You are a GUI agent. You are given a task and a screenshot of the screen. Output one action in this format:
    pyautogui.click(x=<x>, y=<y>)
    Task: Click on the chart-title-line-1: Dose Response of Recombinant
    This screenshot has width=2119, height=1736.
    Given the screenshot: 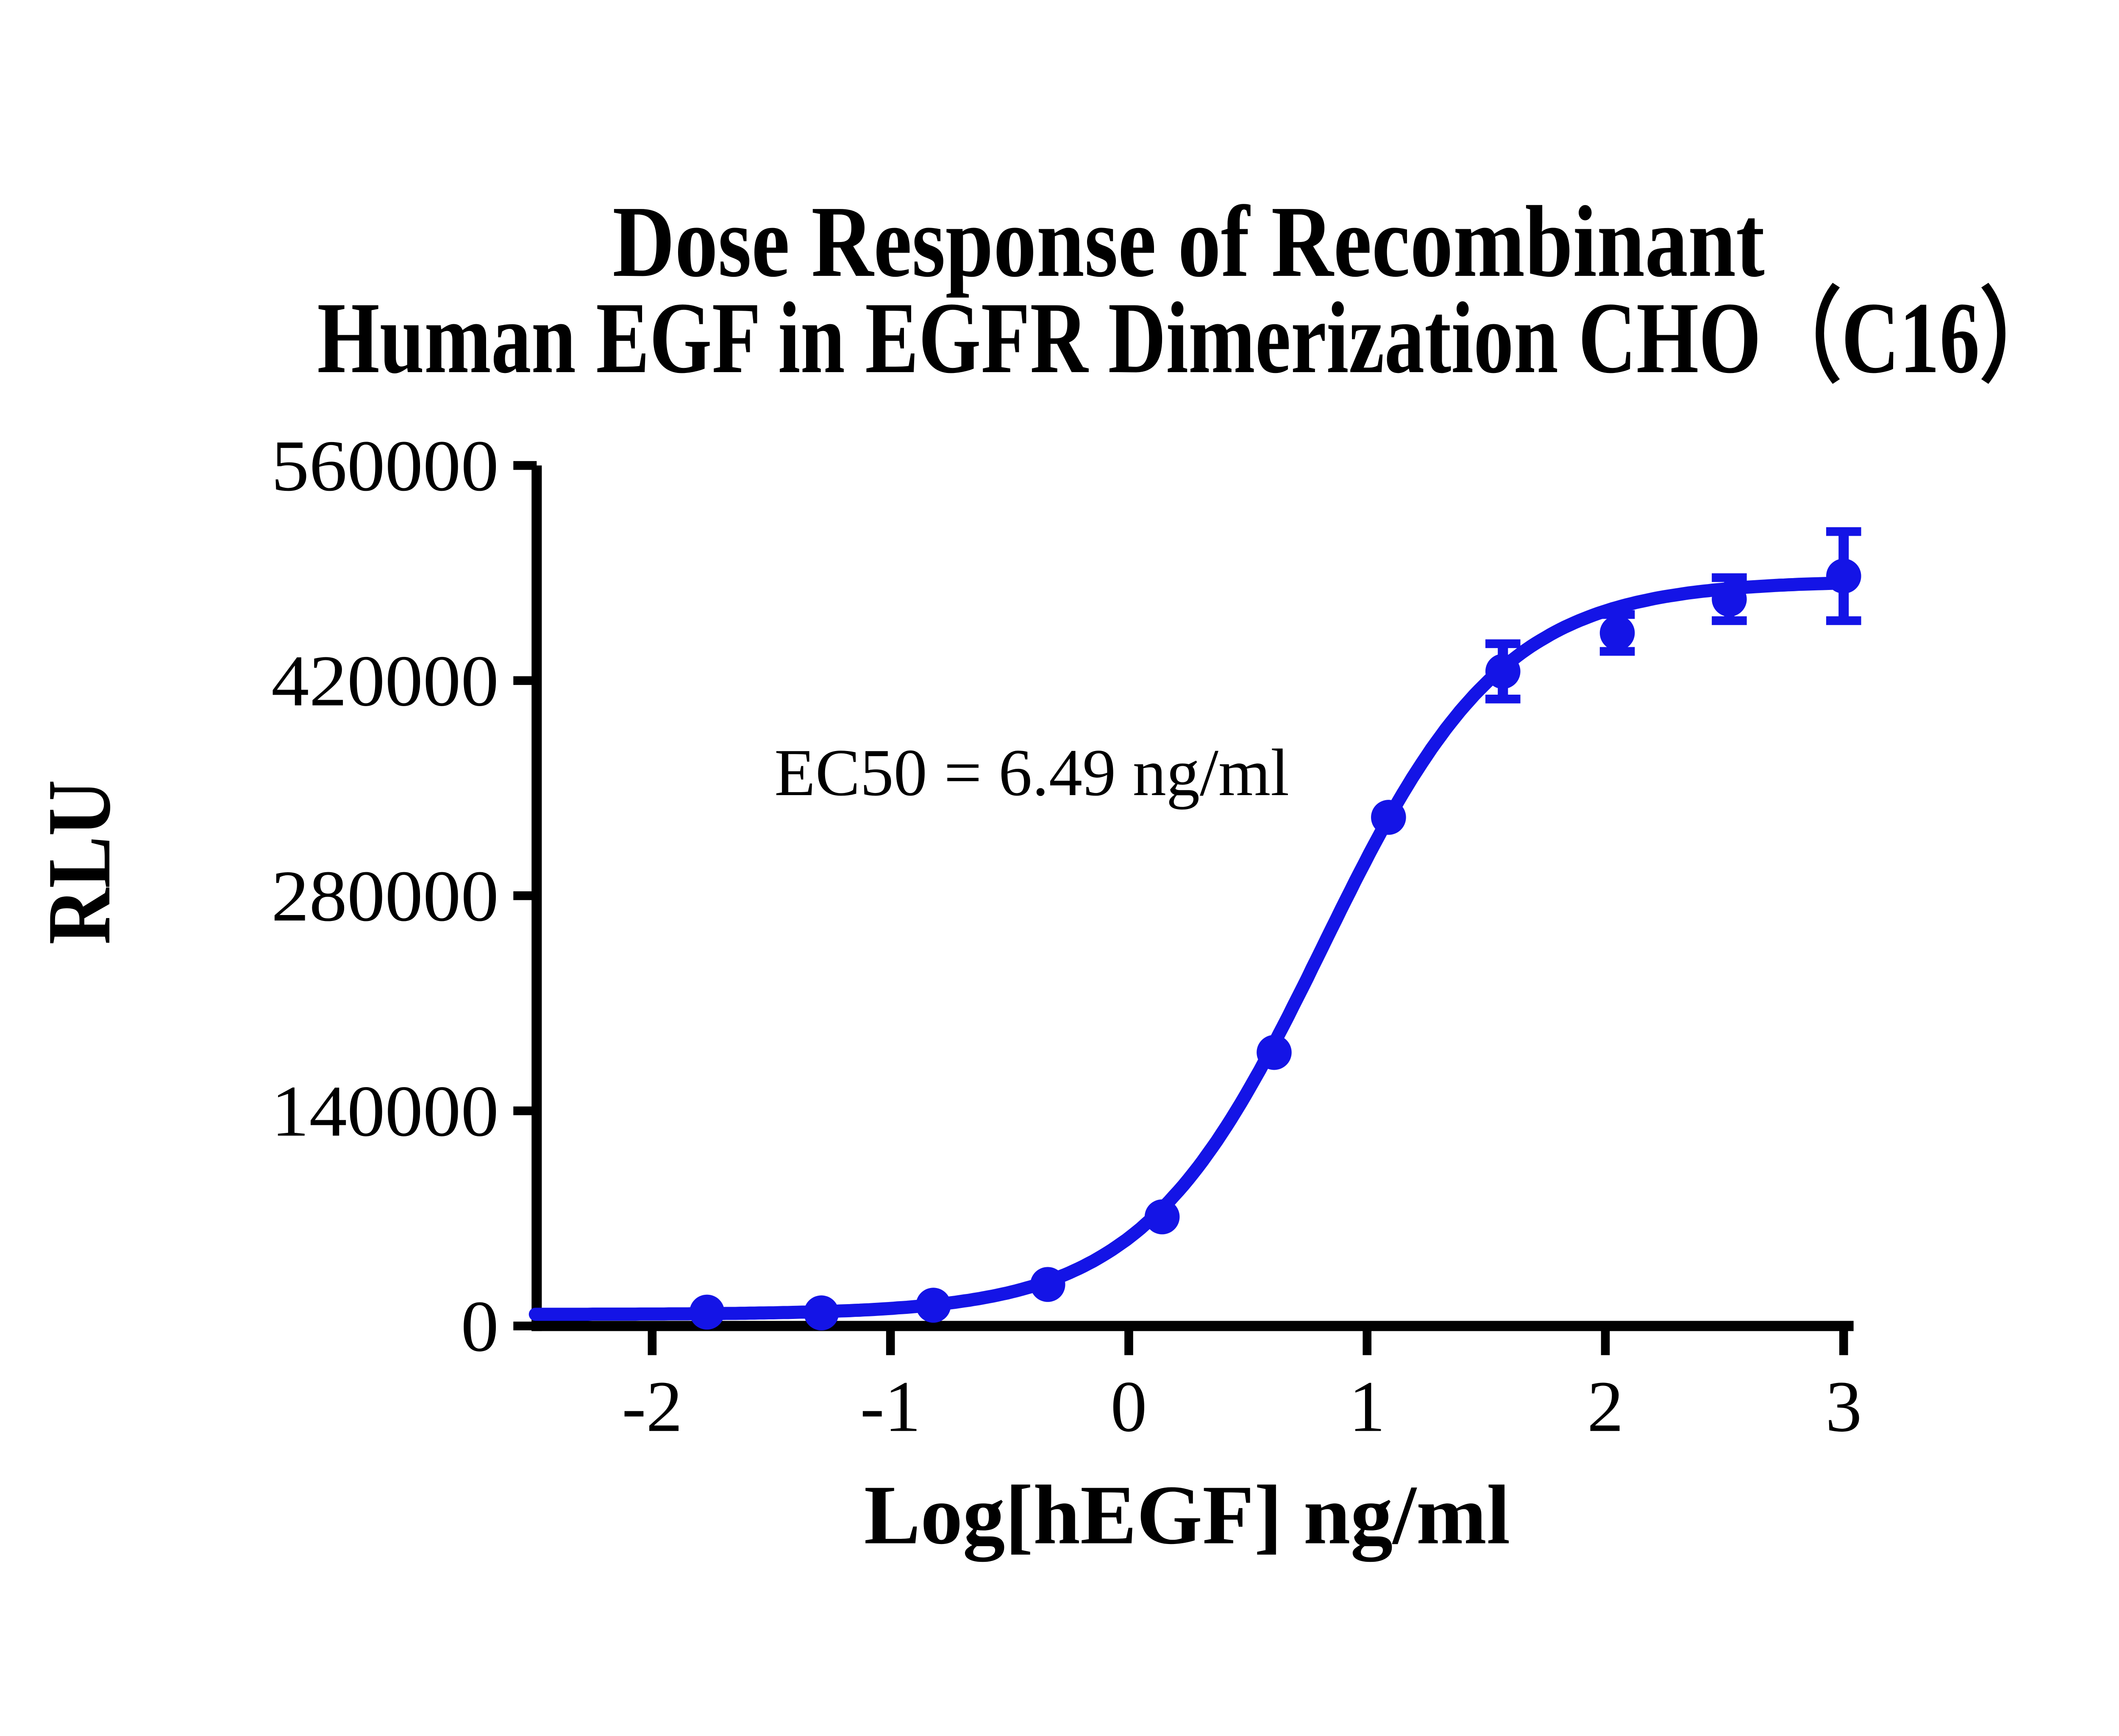 What is the action you would take?
    pyautogui.click(x=1188, y=241)
    